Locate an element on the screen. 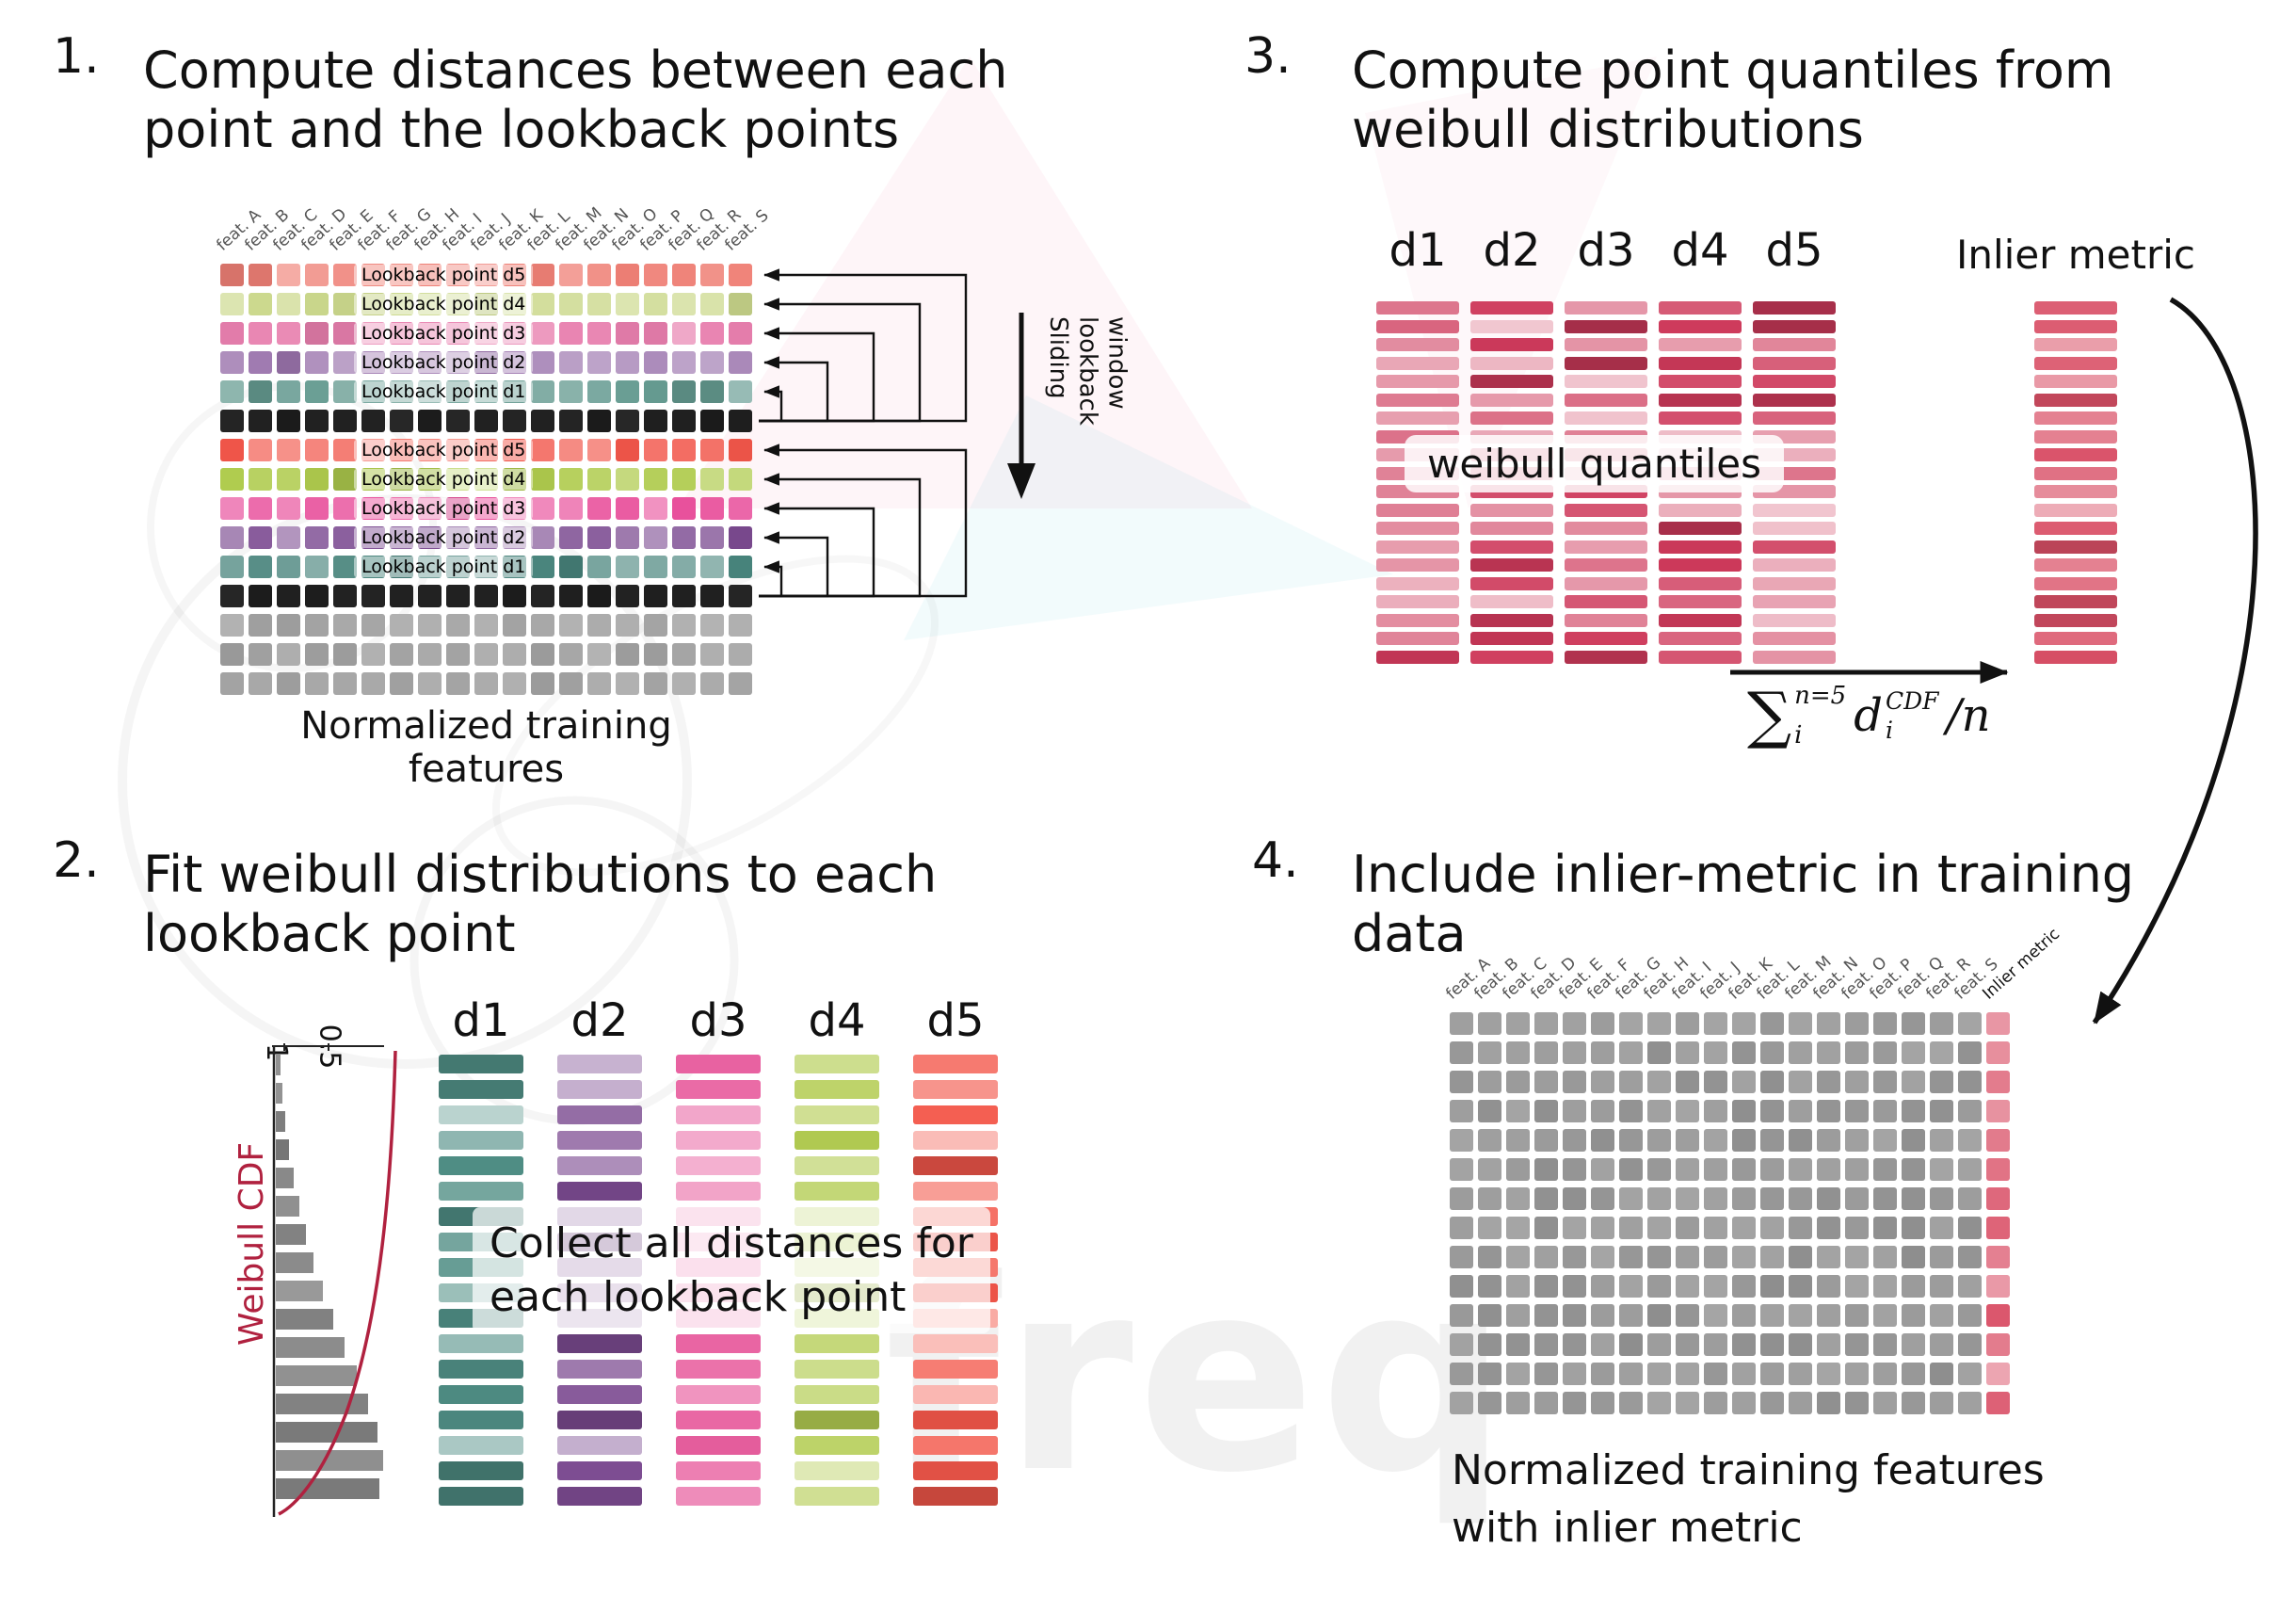 Image resolution: width=2296 pixels, height=1597 pixels. sliding-window-arrowhead is located at coordinates (1022, 481).